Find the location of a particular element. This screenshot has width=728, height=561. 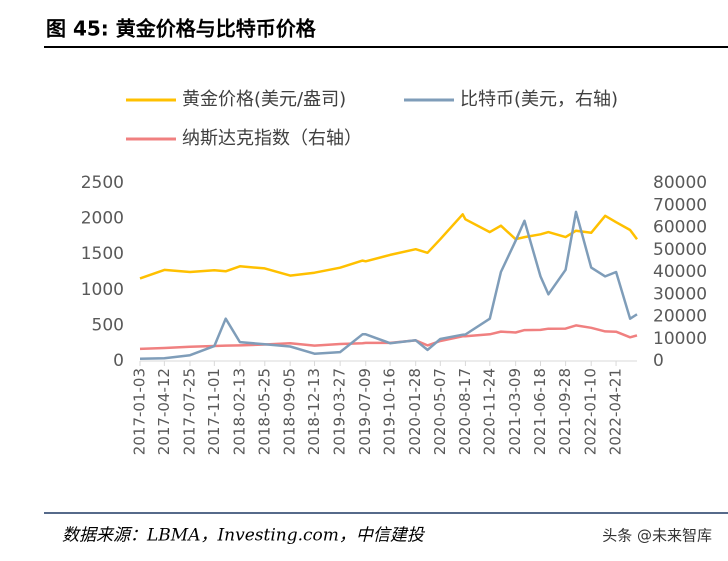

x-tick-label: 2021-03-09 is located at coordinates (515, 411).